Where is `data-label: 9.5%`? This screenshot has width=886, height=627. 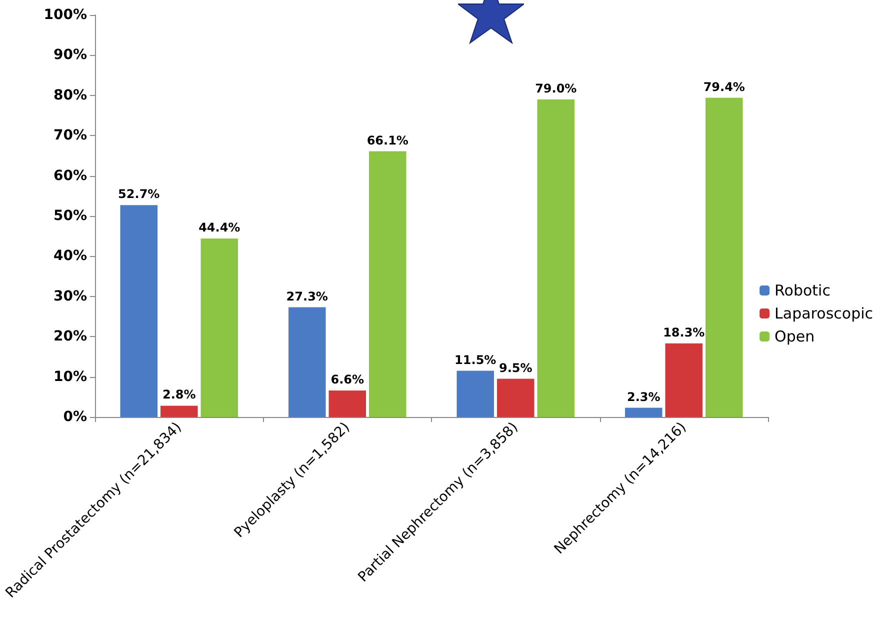 data-label: 9.5% is located at coordinates (515, 367).